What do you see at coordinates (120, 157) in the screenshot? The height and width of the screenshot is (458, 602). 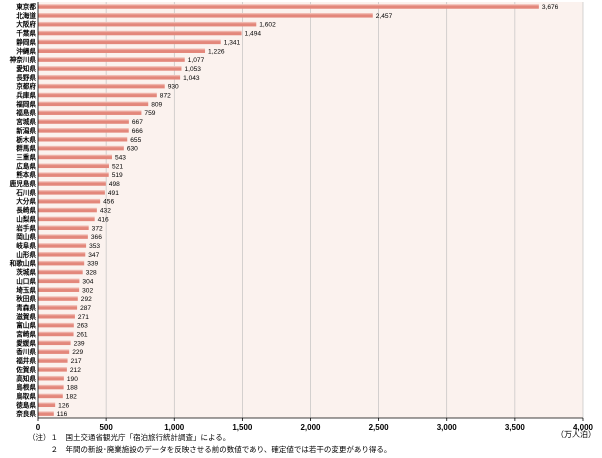 I see `value-label-17: 543` at bounding box center [120, 157].